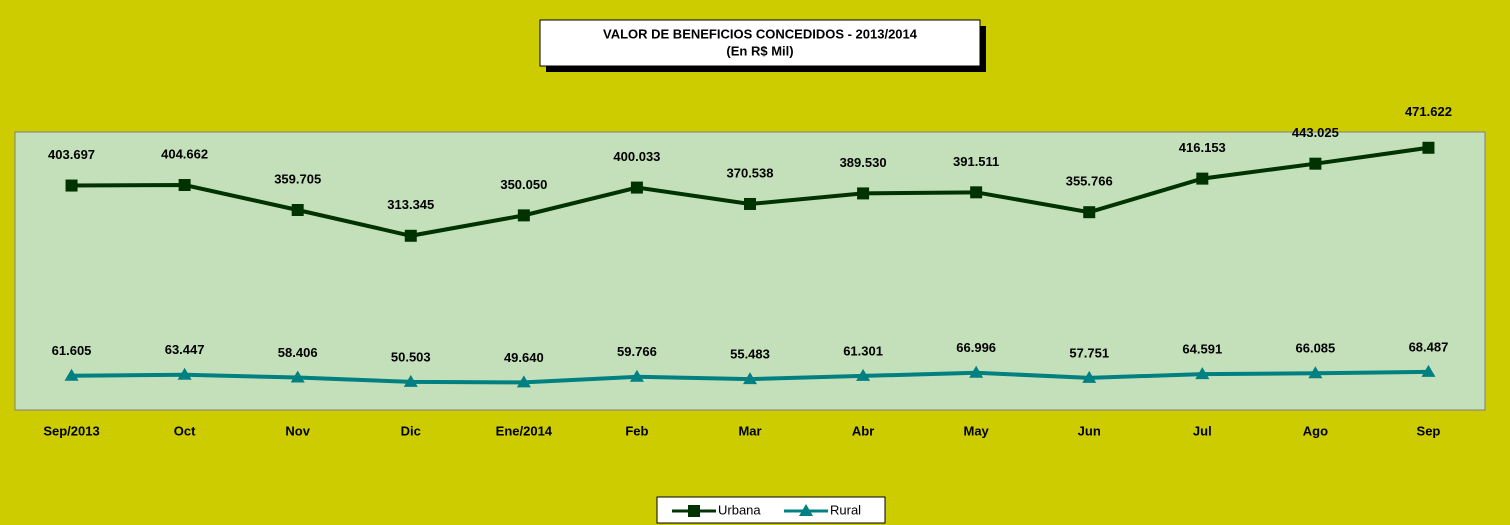  Describe the element at coordinates (637, 351) in the screenshot. I see `data-label: 59.766` at that location.